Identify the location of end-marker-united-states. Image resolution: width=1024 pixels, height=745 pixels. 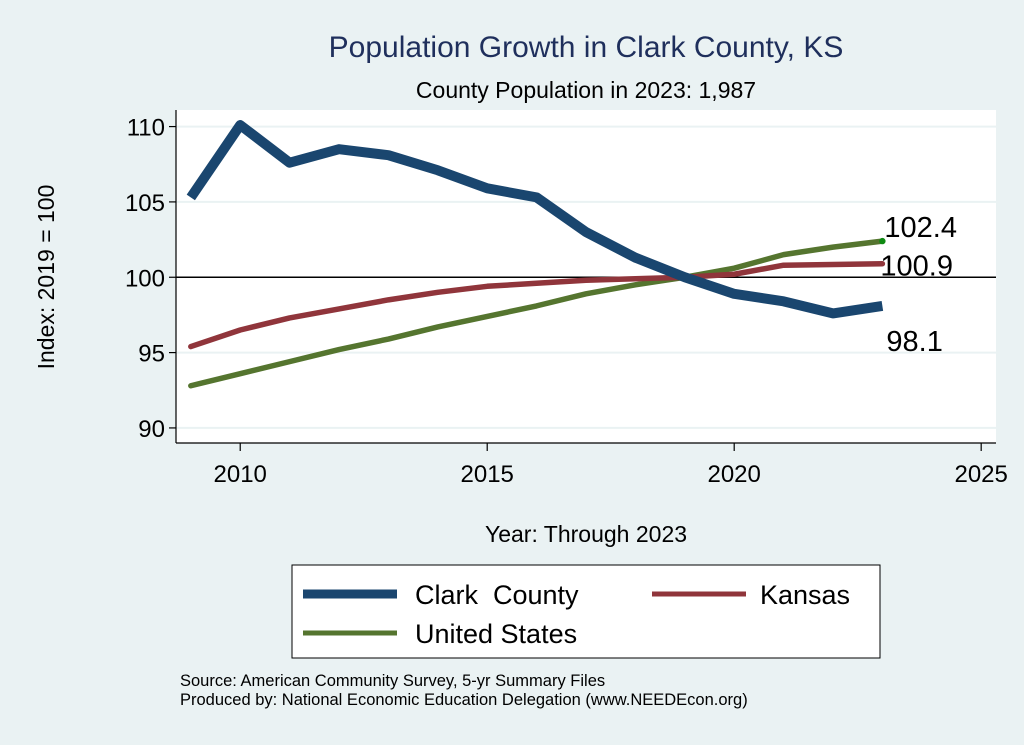
(882, 241).